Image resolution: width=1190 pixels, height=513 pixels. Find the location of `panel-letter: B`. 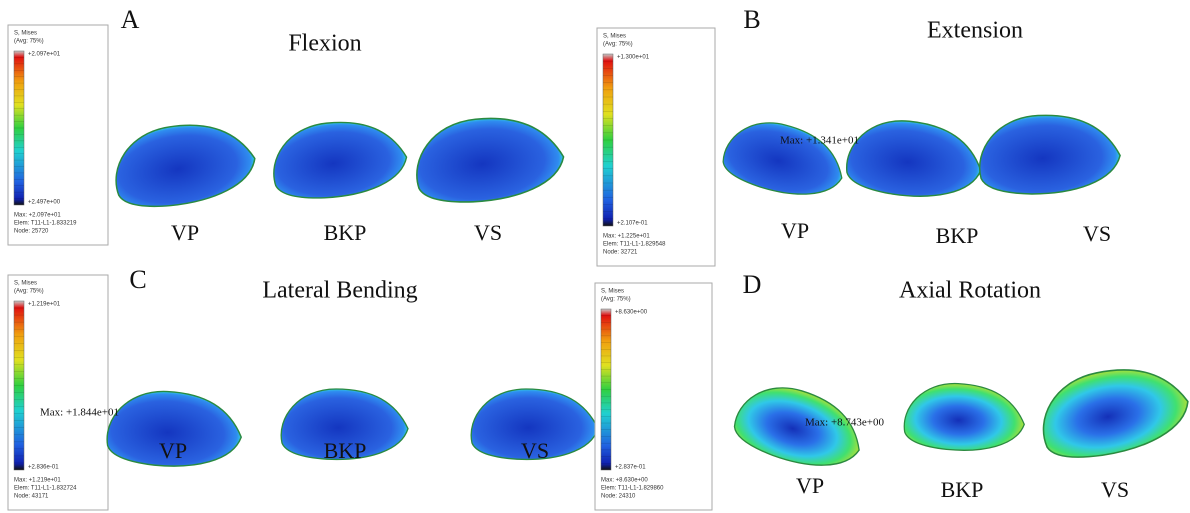

panel-letter: B is located at coordinates (751, 19).